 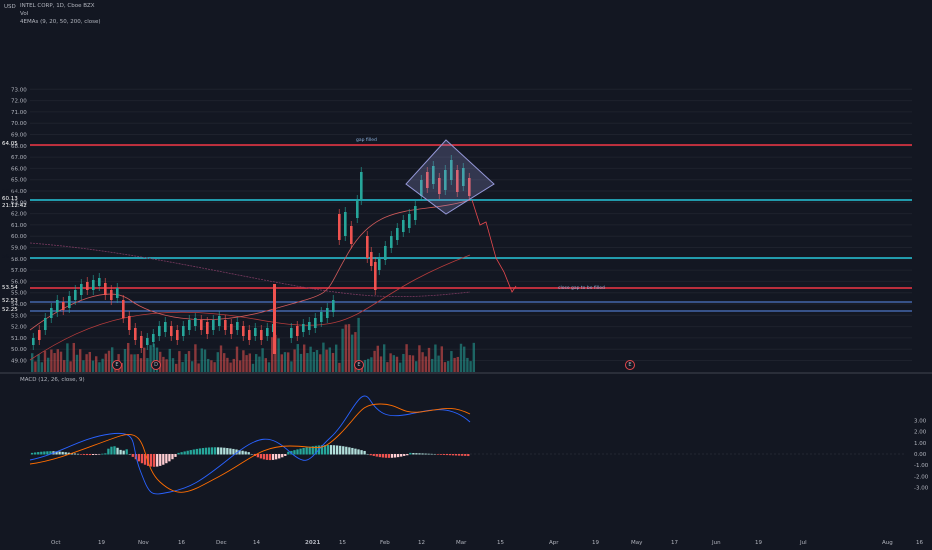 I want to click on price-axis-tick: 63.00, so click(x=19, y=203).